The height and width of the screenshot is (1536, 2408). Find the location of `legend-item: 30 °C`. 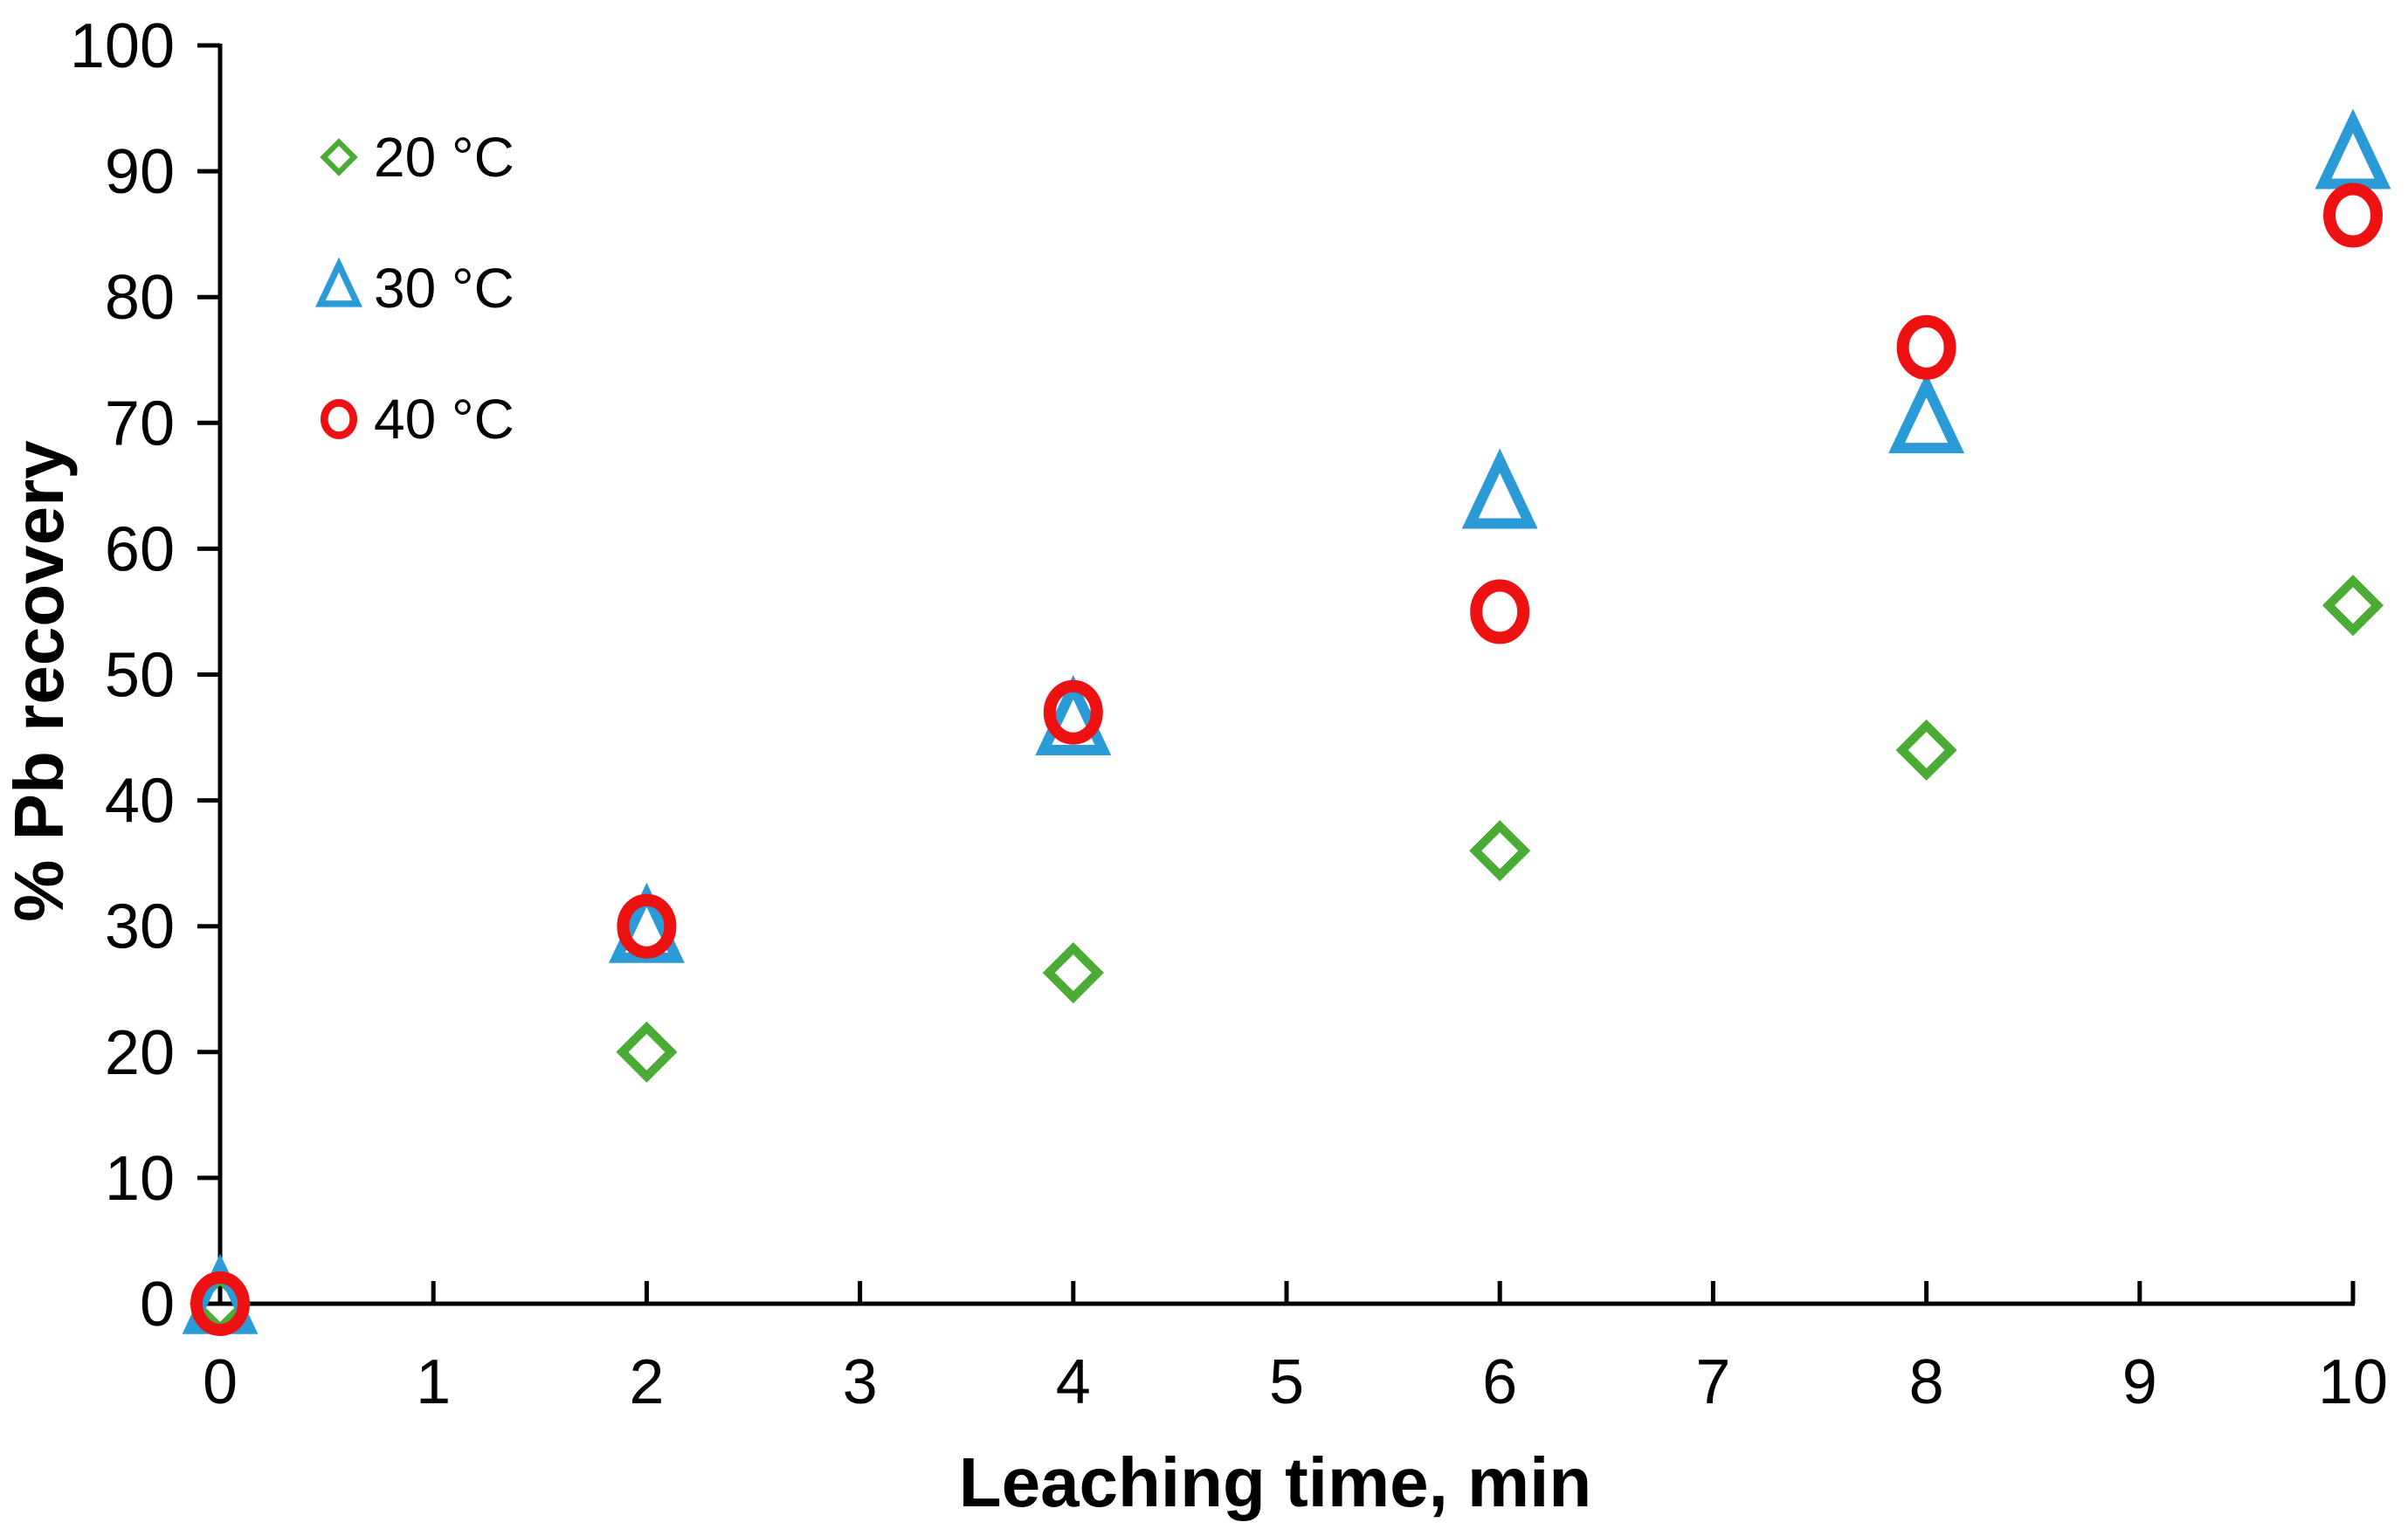

legend-item: 30 °C is located at coordinates (414, 288).